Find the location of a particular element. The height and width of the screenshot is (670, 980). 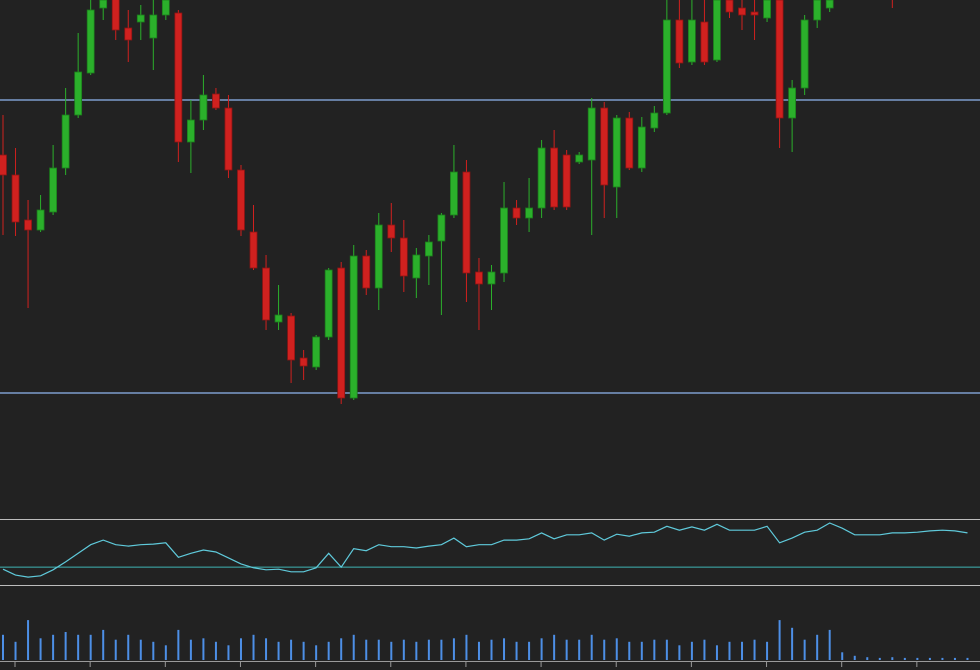

indicator-line is located at coordinates (485, 550).